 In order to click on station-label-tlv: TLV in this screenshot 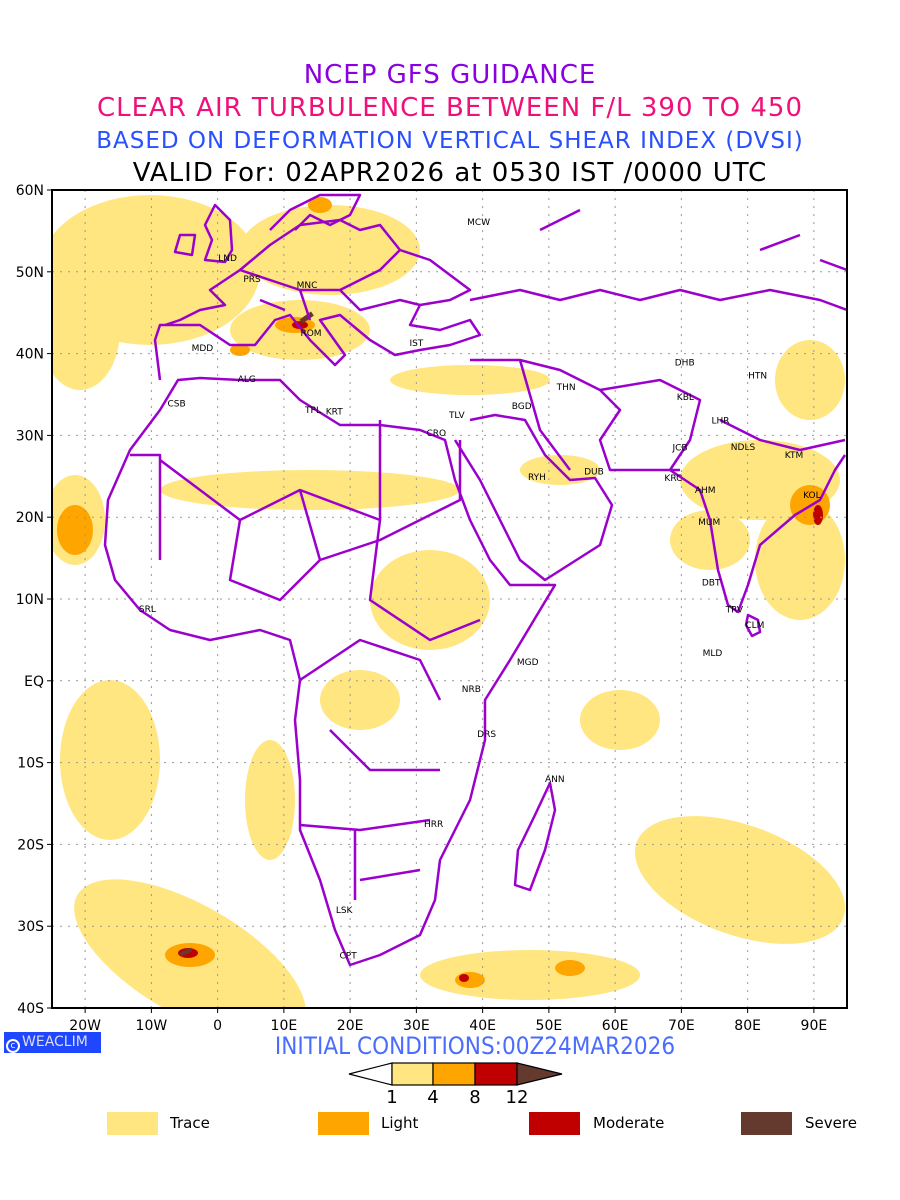, I will do `click(457, 416)`.